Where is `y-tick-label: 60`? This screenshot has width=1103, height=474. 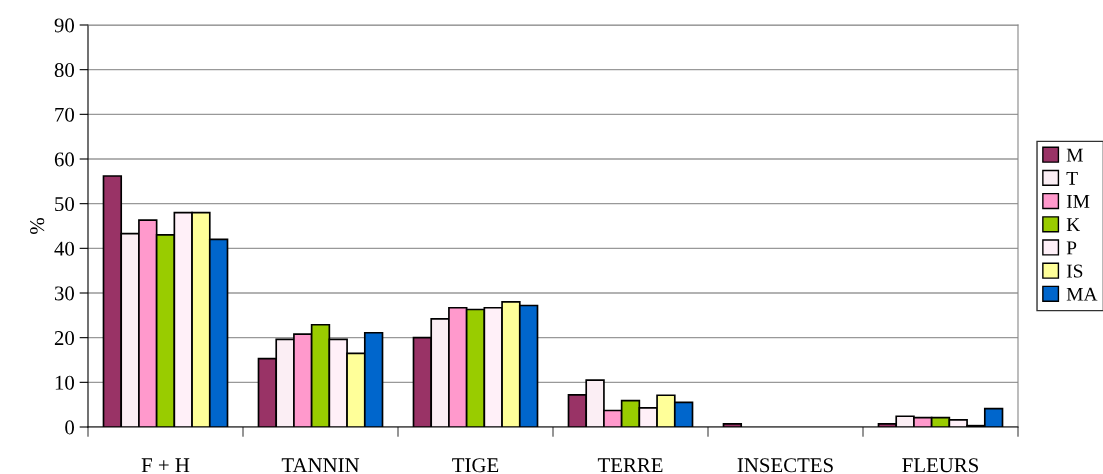 y-tick-label: 60 is located at coordinates (64, 159).